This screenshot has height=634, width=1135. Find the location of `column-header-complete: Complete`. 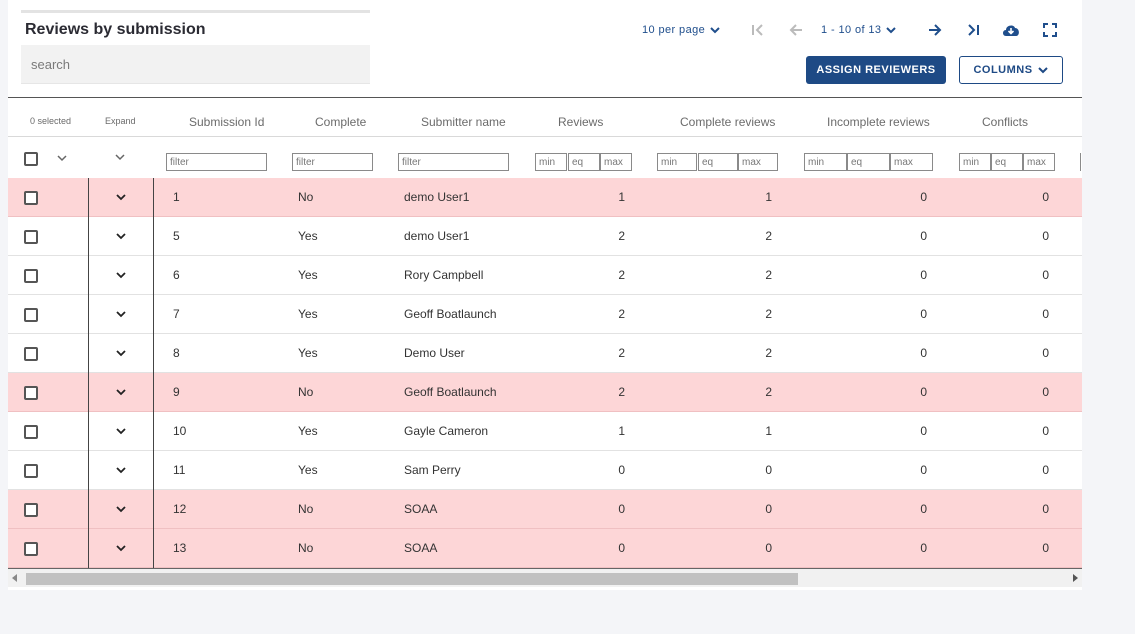

column-header-complete: Complete is located at coordinates (341, 122).